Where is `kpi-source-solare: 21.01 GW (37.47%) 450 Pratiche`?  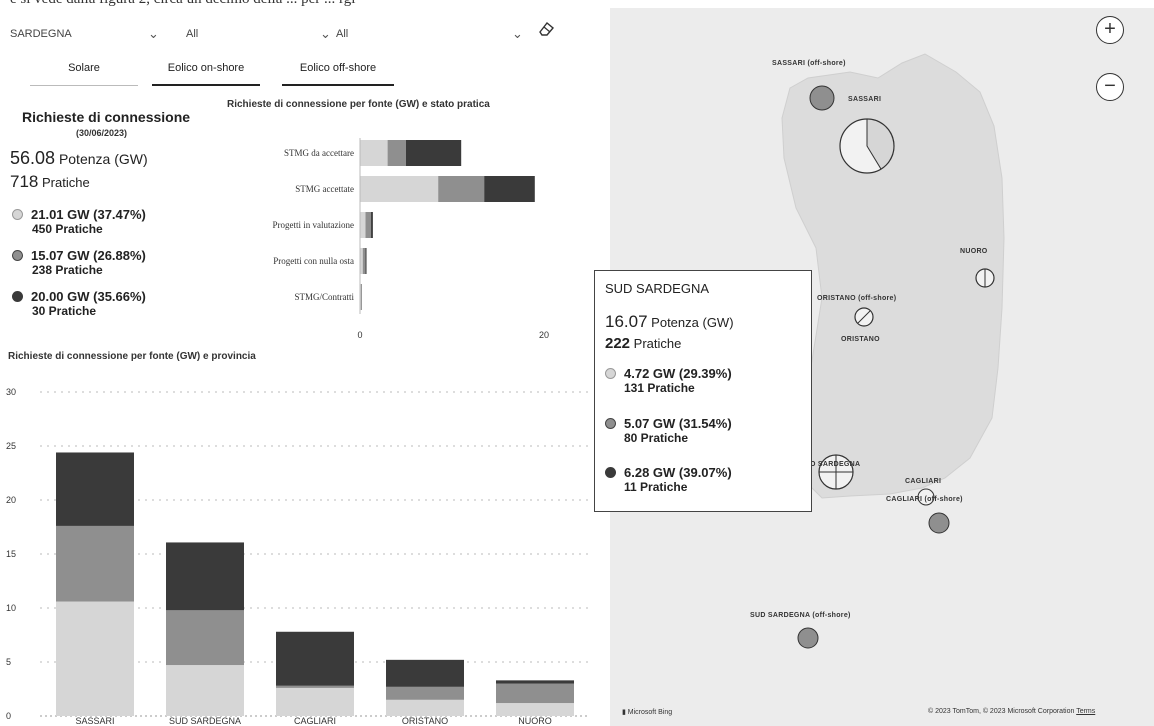
kpi-source-solare: 21.01 GW (37.47%) 450 Pratiche is located at coordinates (79, 221).